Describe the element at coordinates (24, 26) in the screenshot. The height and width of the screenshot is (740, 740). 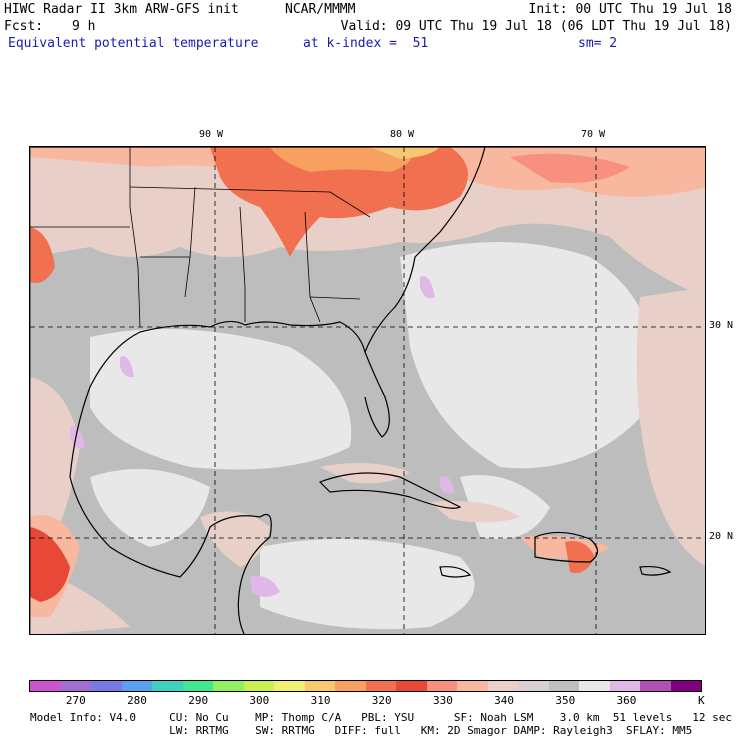
I see `forecast-label: Fcst:` at that location.